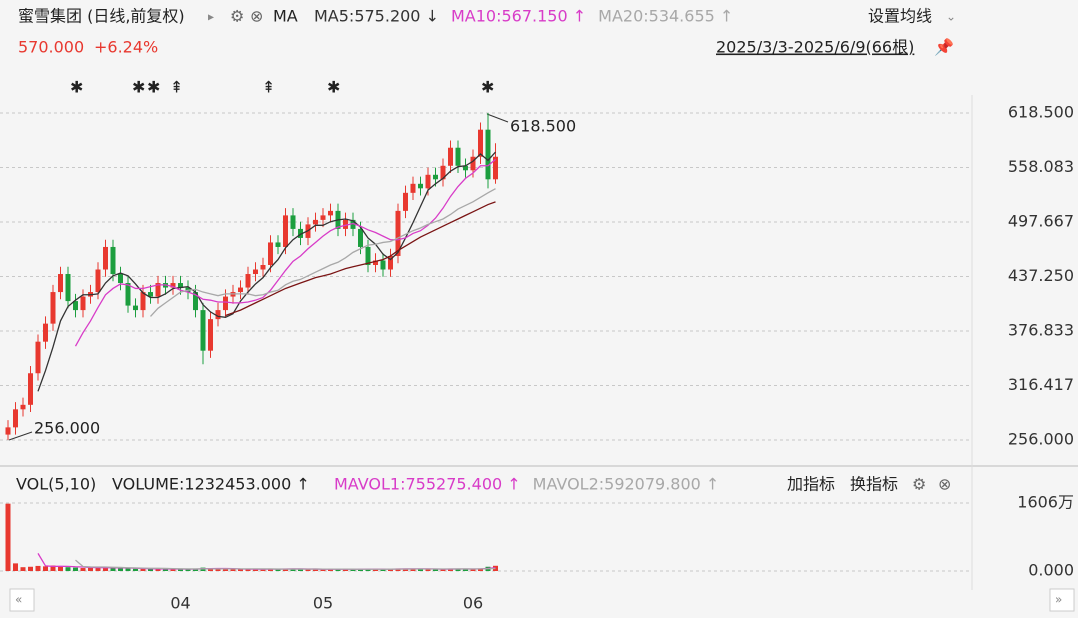 The width and height of the screenshot is (1078, 618). I want to click on scroll-left-icon: «, so click(18, 600).